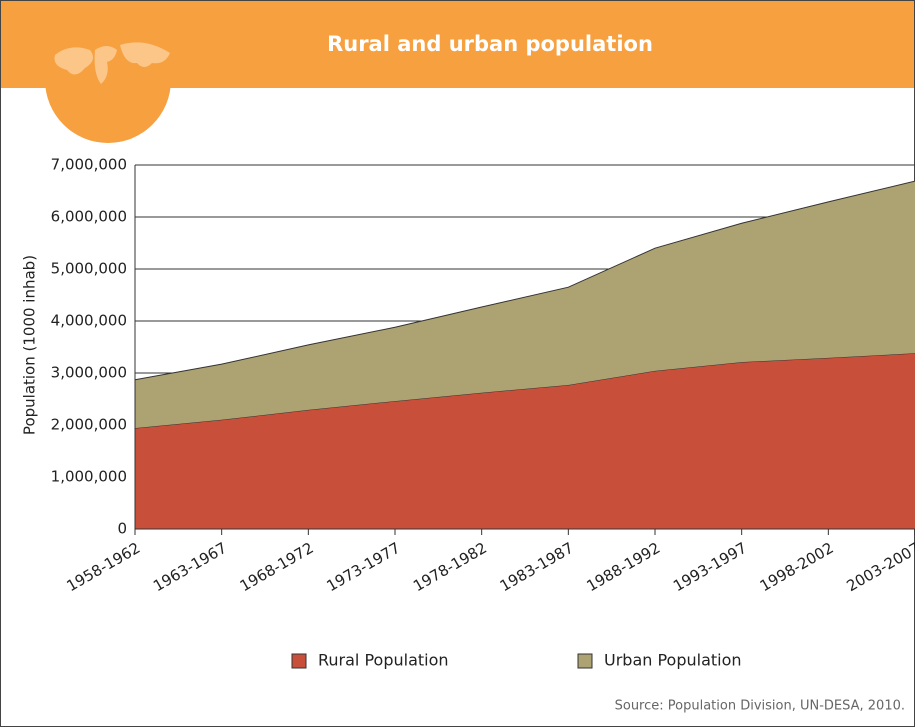 The width and height of the screenshot is (915, 727). What do you see at coordinates (108, 80) in the screenshot?
I see `globe-icon` at bounding box center [108, 80].